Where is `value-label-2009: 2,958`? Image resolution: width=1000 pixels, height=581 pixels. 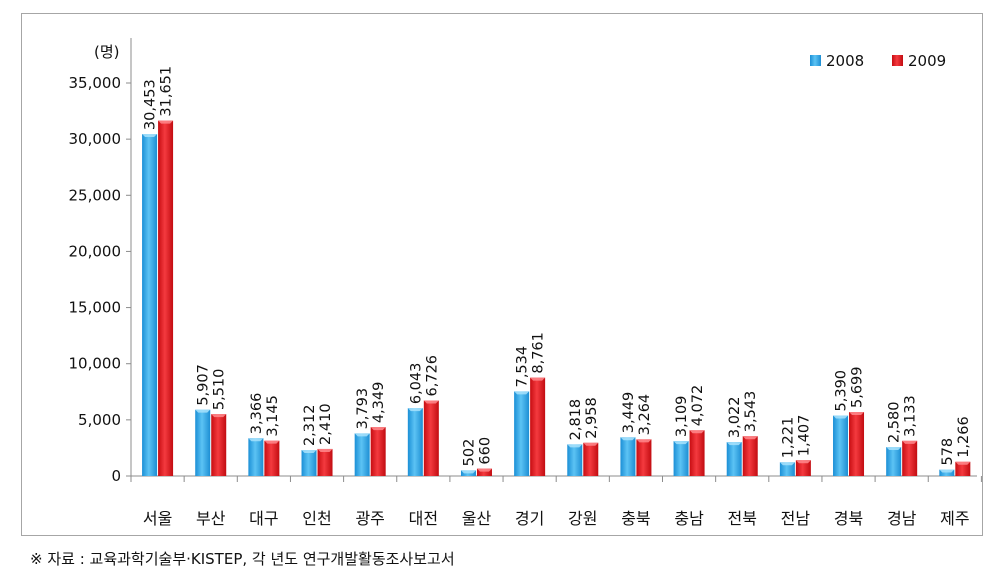 value-label-2009: 2,958 is located at coordinates (592, 418).